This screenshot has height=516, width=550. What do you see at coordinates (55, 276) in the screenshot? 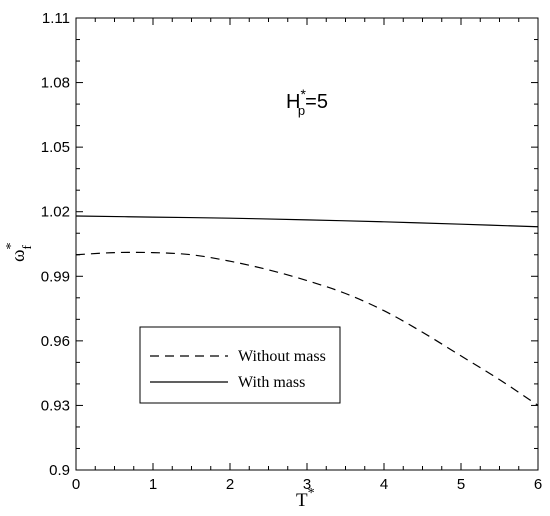
I see `y-tick-label: 0.99` at bounding box center [55, 276].